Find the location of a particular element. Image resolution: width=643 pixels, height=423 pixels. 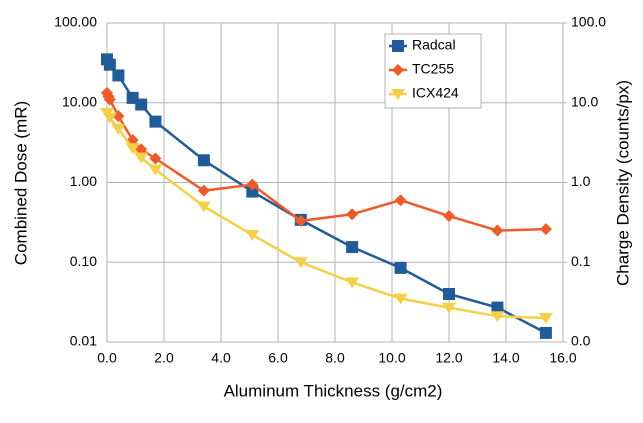

y-axis-title: Combined Dose (mR) is located at coordinates (20, 183).